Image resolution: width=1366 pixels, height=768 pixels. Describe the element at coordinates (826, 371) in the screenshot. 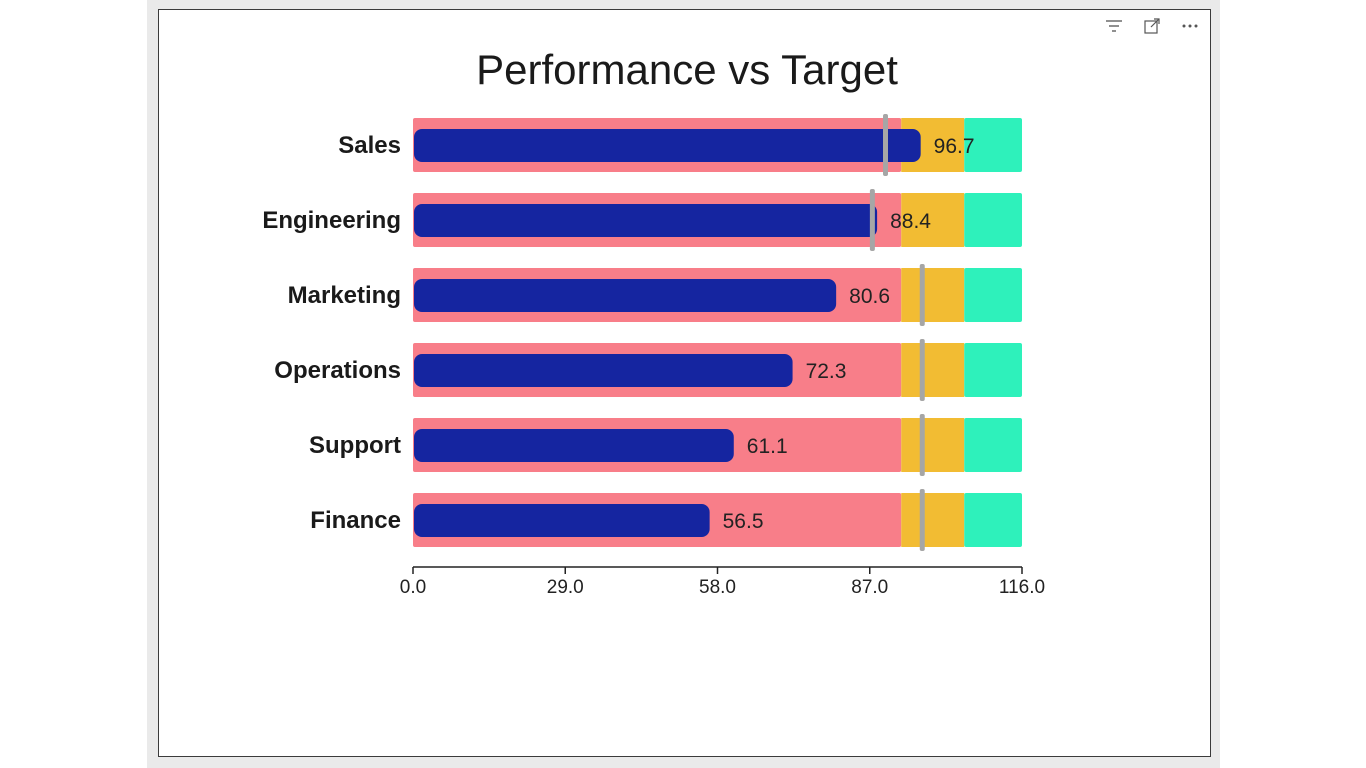

I see `value-label: 72.3` at that location.